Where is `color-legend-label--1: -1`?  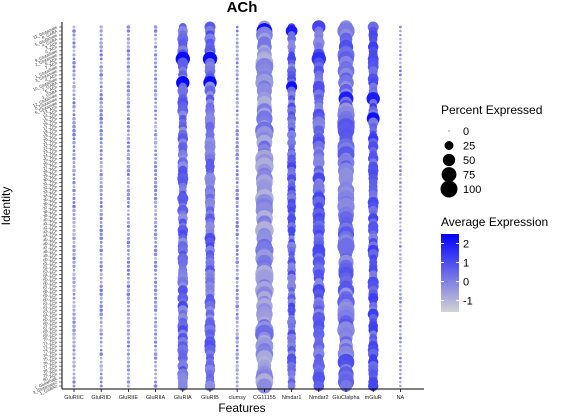 color-legend-label--1: -1 is located at coordinates (468, 302).